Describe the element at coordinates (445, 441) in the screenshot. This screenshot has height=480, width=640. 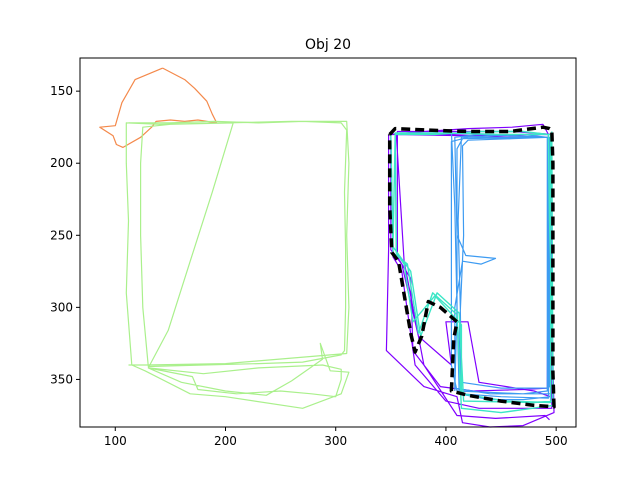
I see `x-tick-label: 400` at that location.